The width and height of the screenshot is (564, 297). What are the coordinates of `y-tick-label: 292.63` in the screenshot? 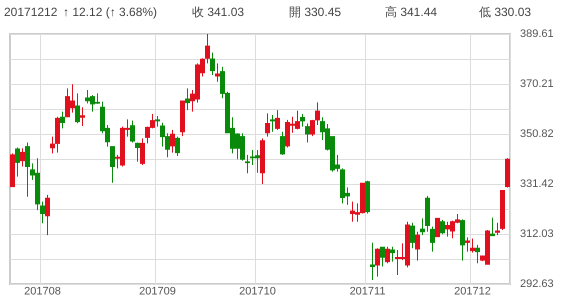 It's located at (537, 284).